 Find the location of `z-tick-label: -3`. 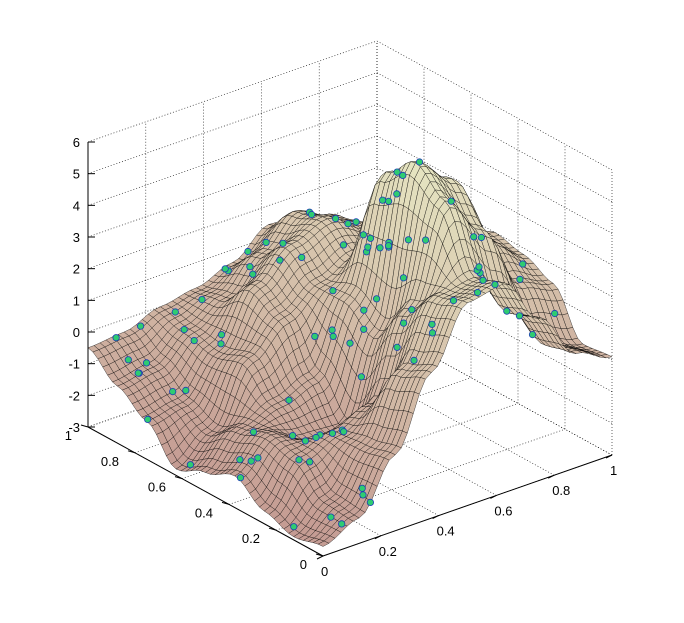

z-tick-label: -3 is located at coordinates (74, 427).